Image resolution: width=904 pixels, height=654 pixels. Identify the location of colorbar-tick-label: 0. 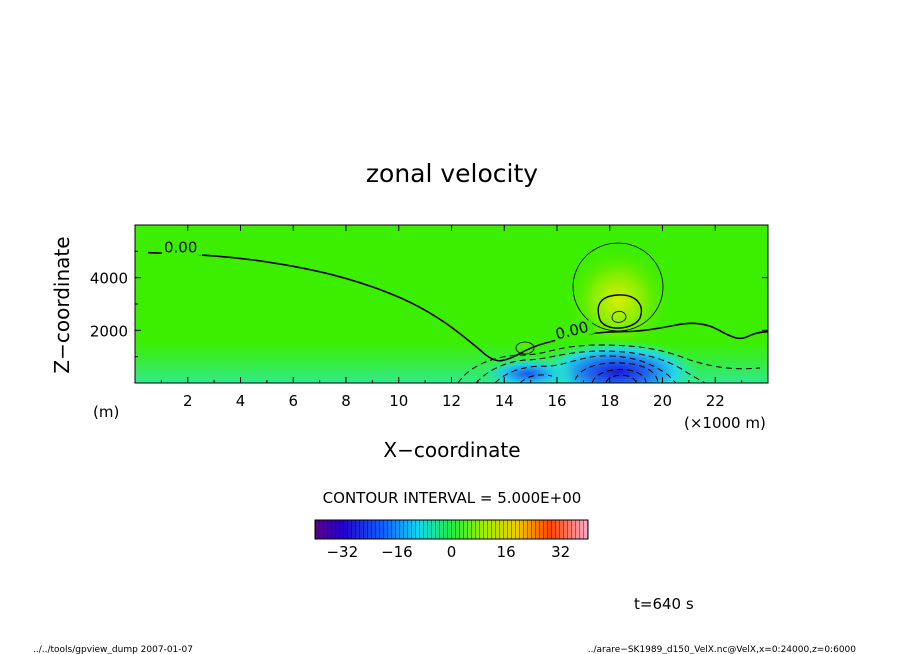
(452, 552).